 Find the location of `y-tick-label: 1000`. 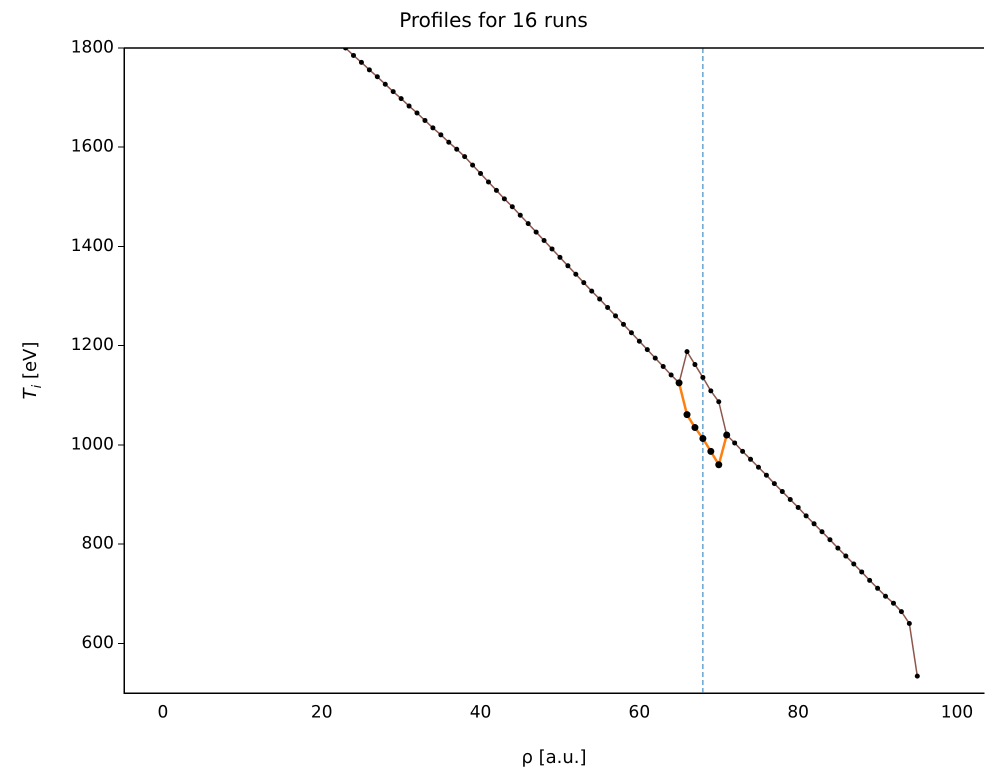

y-tick-label: 1000 is located at coordinates (92, 444).